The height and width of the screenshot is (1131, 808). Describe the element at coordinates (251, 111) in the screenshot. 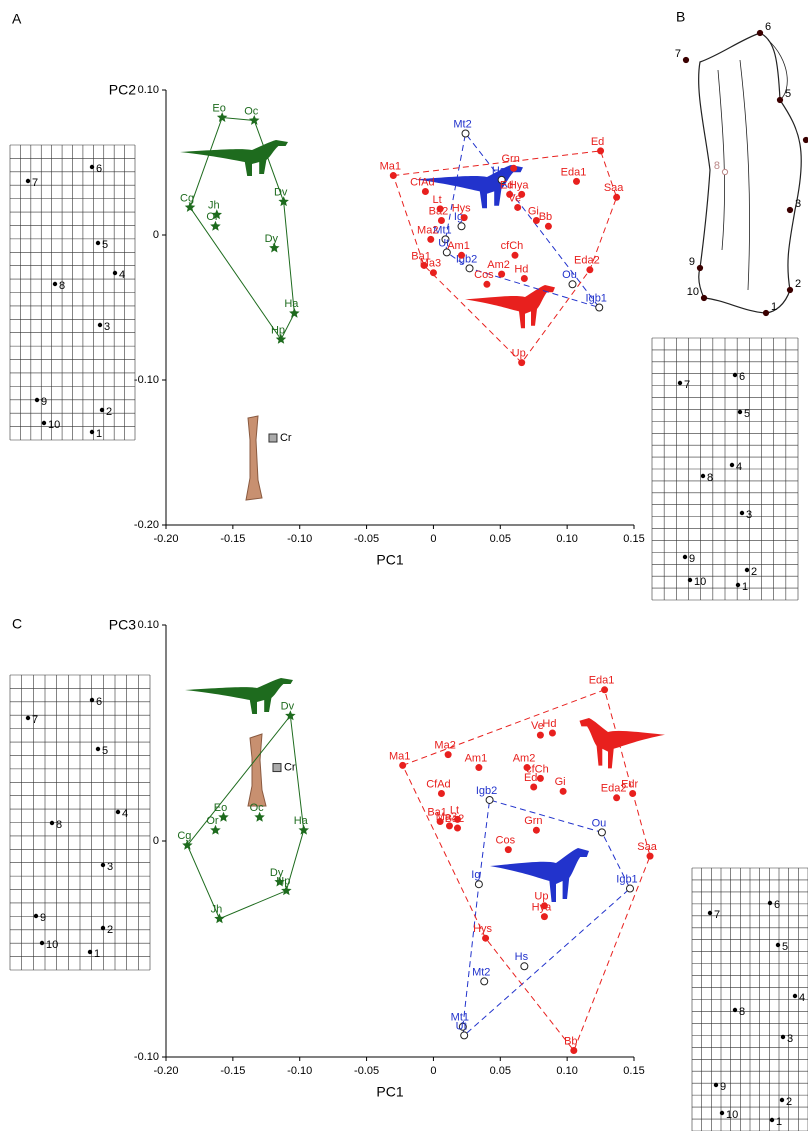

I see `point-label: Oc` at that location.